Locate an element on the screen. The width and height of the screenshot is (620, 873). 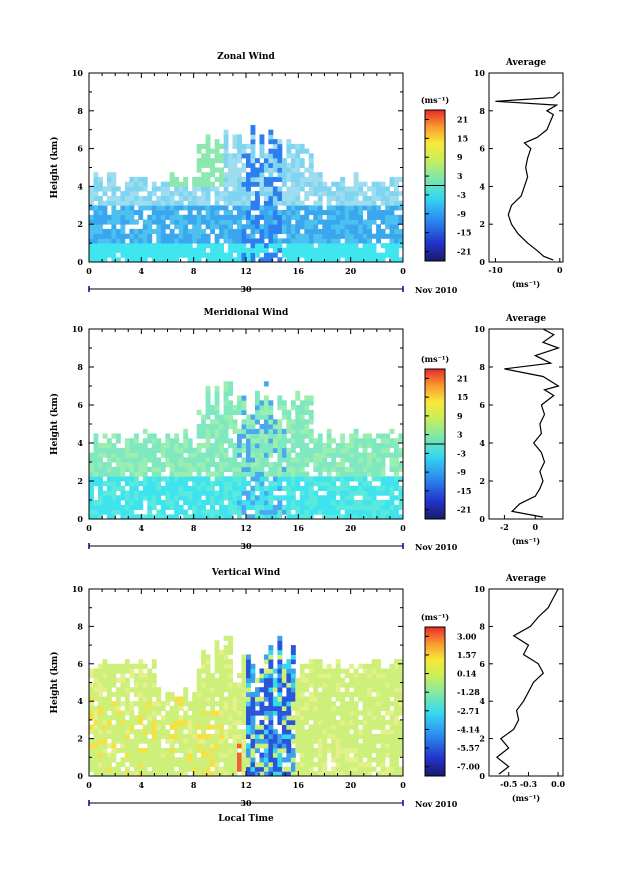
average-y-tick-label: 10 is located at coordinates (480, 73).